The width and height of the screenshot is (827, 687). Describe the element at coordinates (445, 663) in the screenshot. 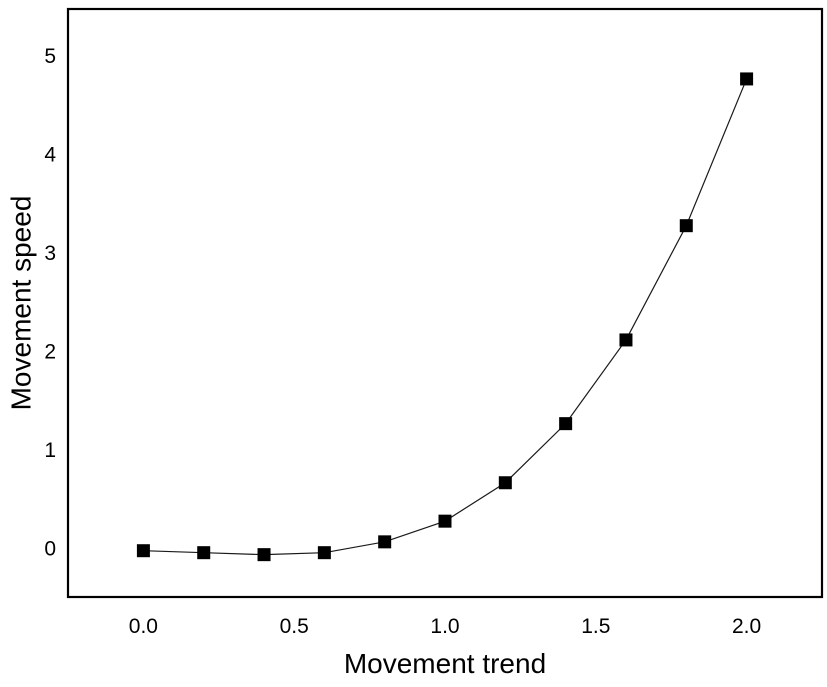

I see `x-axis-label: Movement trend` at that location.